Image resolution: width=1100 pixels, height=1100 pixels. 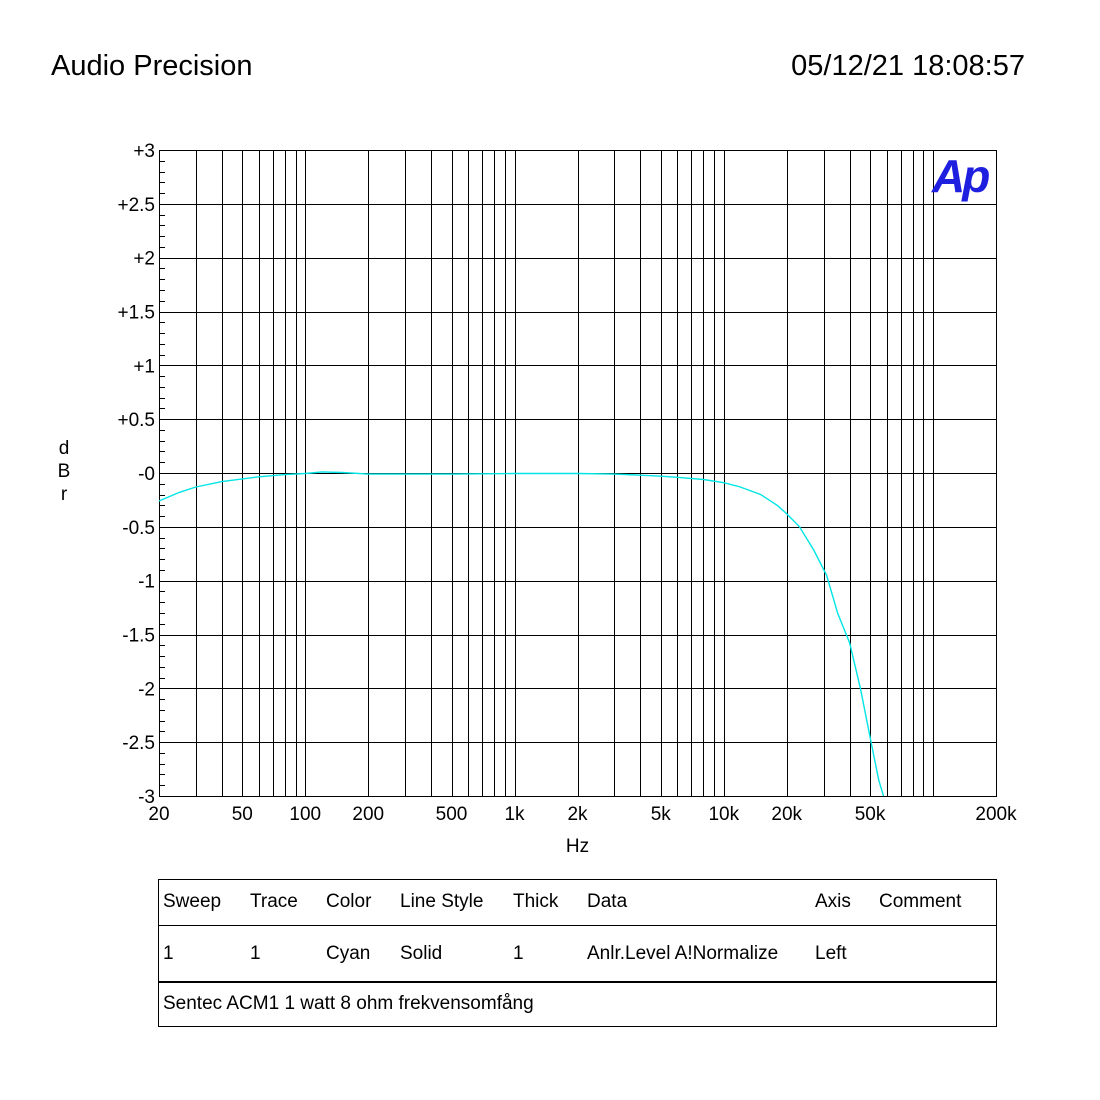 What do you see at coordinates (960, 176) in the screenshot?
I see `ap-logo: Ap` at bounding box center [960, 176].